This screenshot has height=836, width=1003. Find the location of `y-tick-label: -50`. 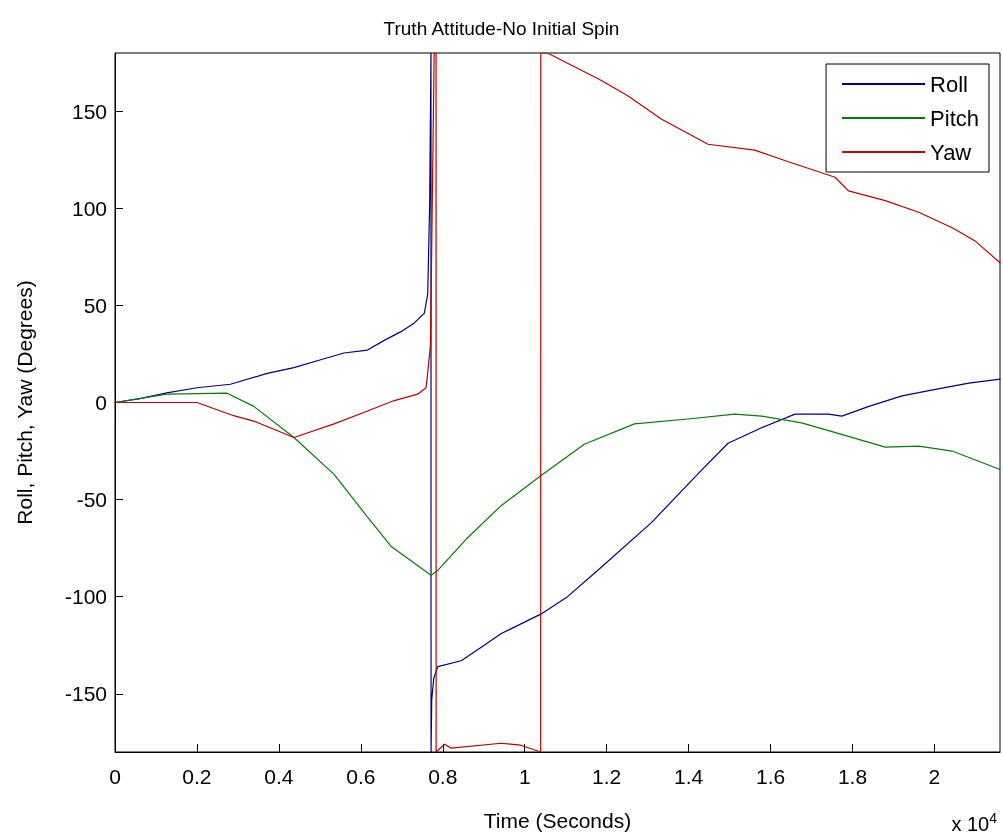

y-tick-label: -50 is located at coordinates (91, 500).